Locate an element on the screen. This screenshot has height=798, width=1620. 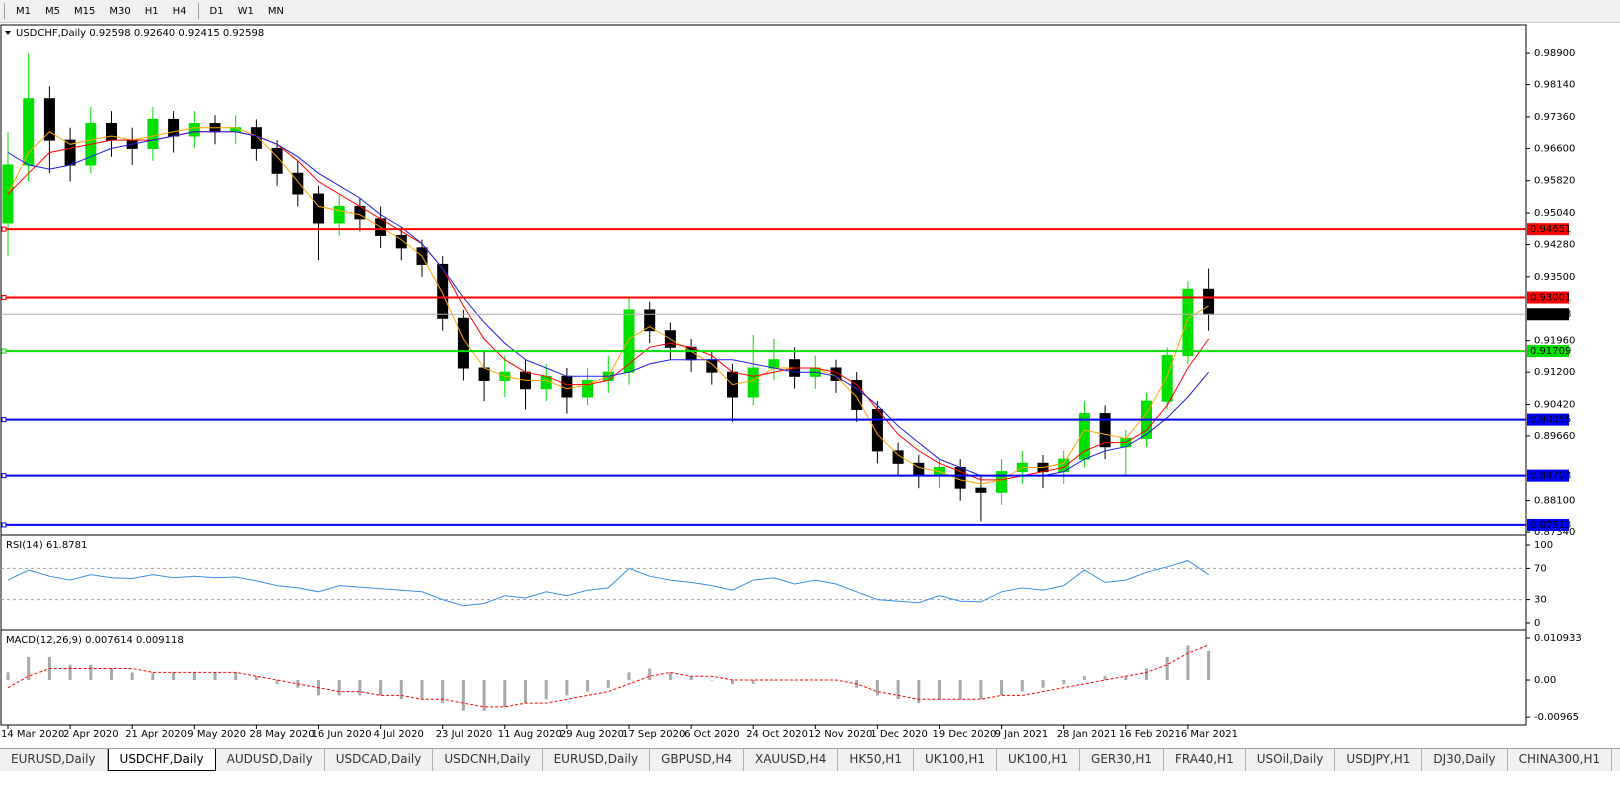
x-tick-label: 9 Jan 2021 is located at coordinates (1022, 734).